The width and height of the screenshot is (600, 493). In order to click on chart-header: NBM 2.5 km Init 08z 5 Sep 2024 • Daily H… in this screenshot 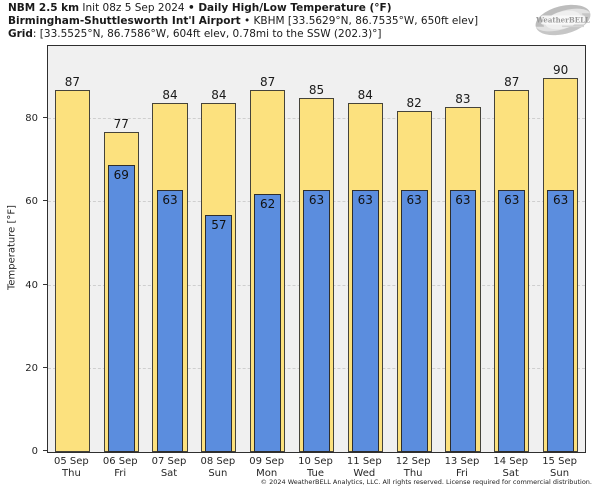, I will do `click(243, 21)`.